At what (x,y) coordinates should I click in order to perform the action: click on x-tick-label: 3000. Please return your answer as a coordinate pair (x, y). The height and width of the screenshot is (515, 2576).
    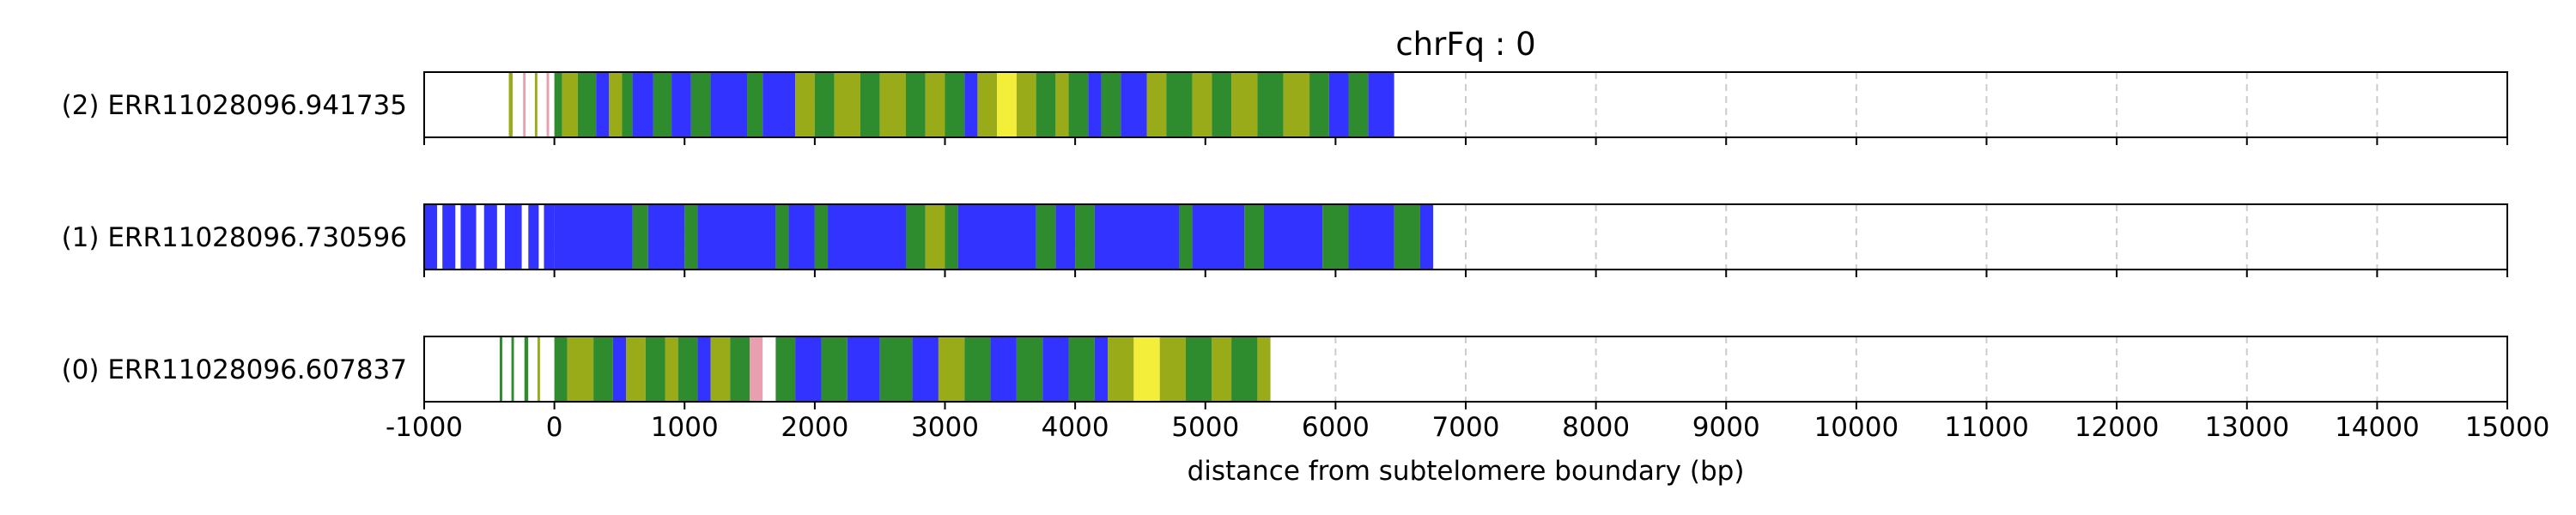
    Looking at the image, I should click on (945, 427).